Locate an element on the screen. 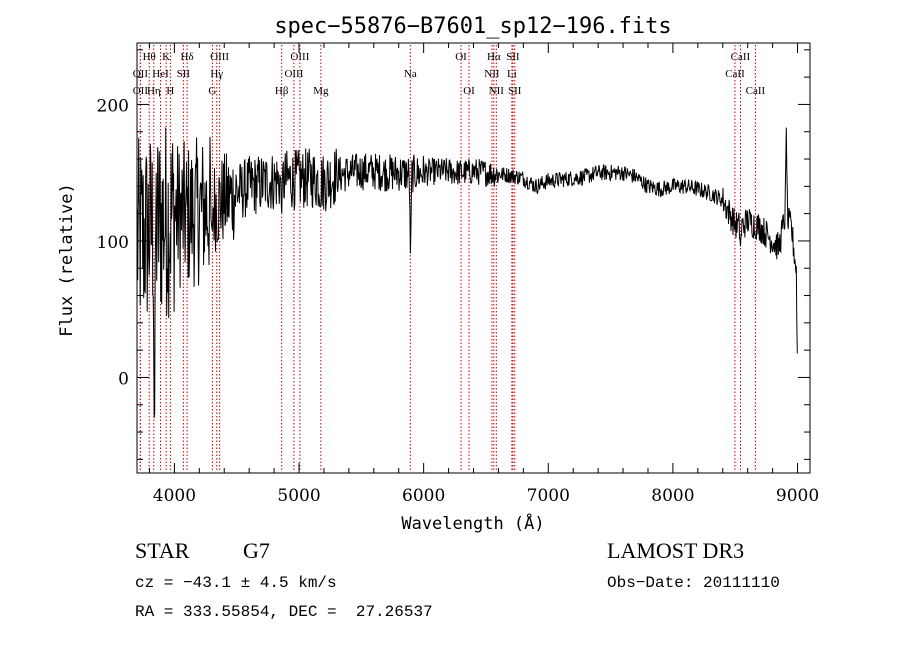 Image resolution: width=900 pixels, height=649 pixels. line-label-26: SII is located at coordinates (515, 91).